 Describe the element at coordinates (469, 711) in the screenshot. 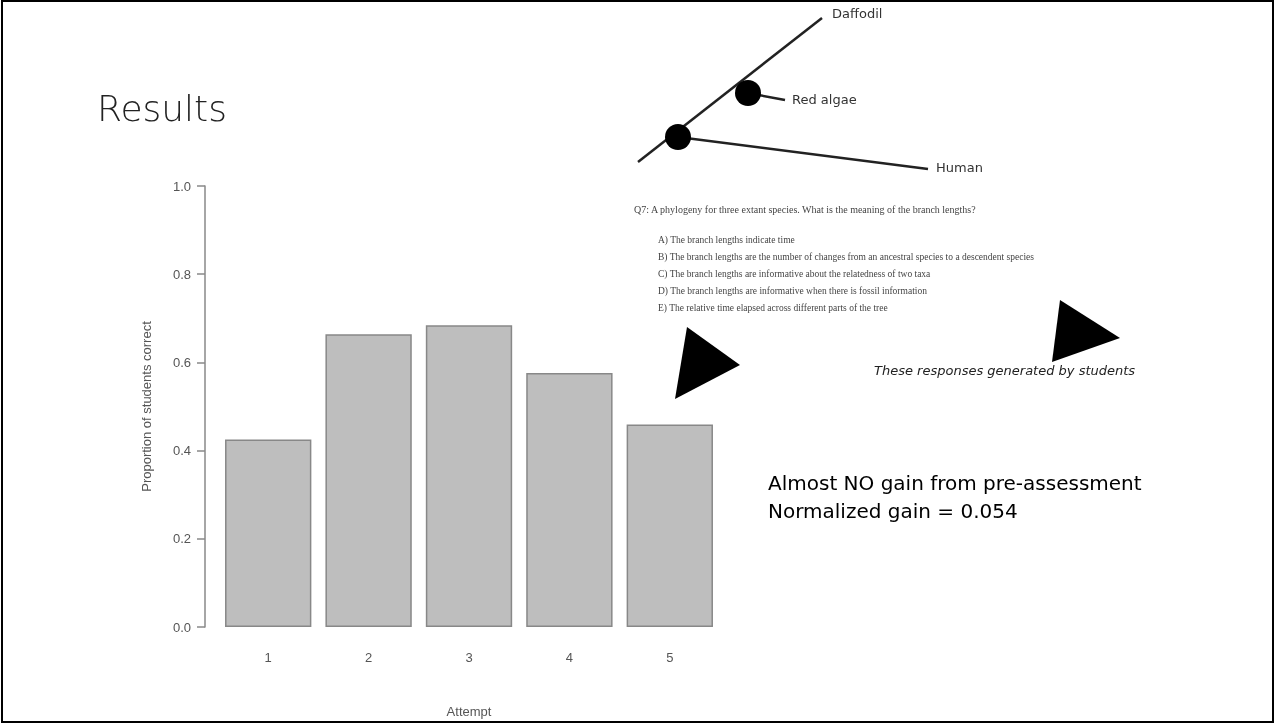

I see `x-axis-title: Attempt` at that location.